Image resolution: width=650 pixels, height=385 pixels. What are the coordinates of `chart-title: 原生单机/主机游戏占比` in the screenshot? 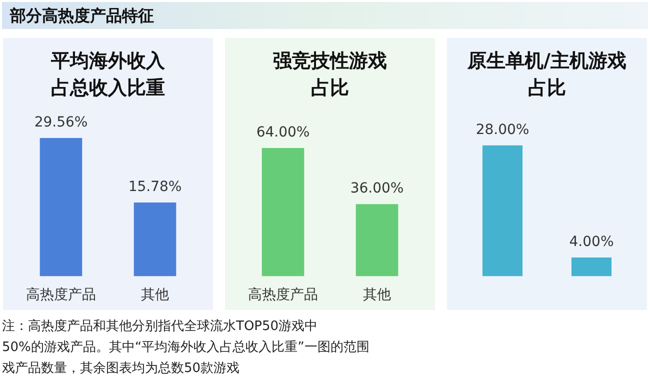 It's located at (547, 75).